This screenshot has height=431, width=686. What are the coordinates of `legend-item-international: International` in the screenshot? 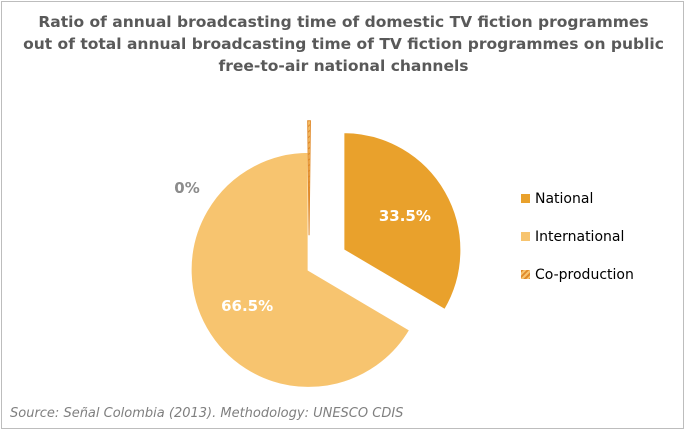 It's located at (577, 236).